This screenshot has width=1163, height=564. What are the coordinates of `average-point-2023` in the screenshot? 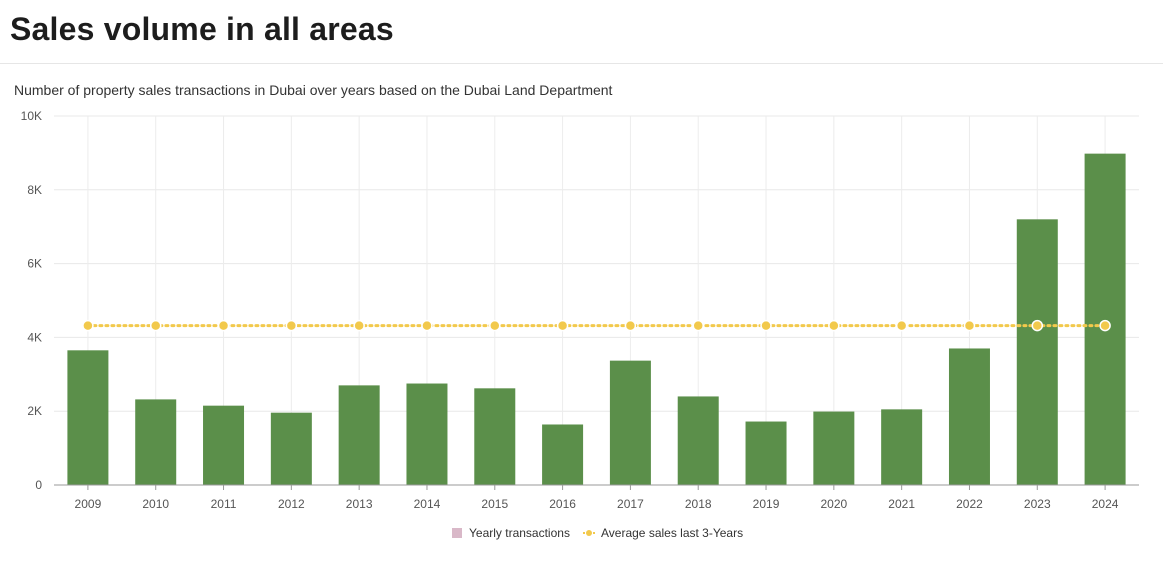 It's located at (1037, 325).